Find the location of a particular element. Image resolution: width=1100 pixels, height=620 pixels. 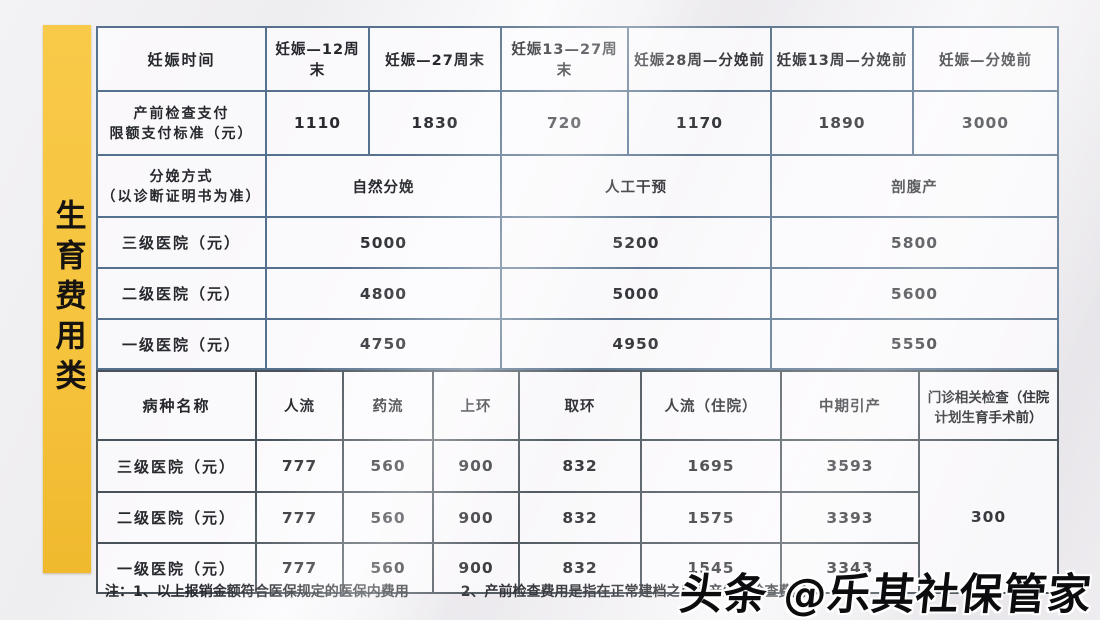

row-label-cell: 产前检查支付 限额支付标准（元） is located at coordinates (181, 123).